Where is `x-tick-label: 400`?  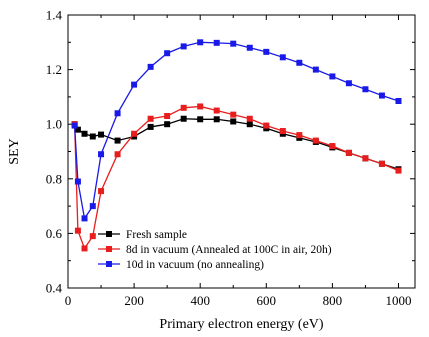
x-tick-label: 400 is located at coordinates (200, 300).